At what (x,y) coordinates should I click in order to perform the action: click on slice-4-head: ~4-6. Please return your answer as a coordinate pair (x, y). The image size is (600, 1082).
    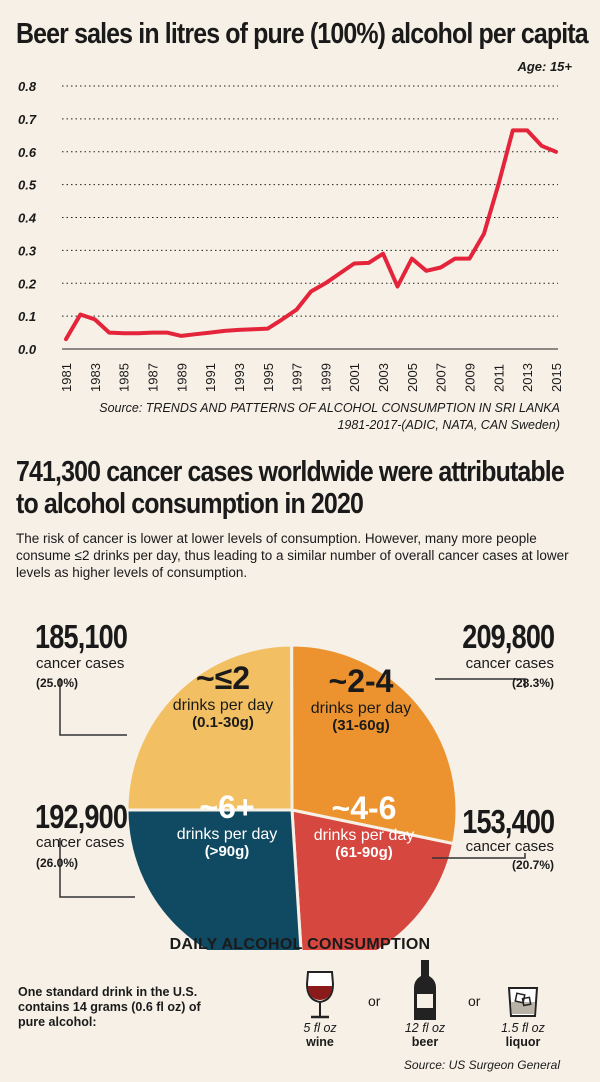
    Looking at the image, I should click on (364, 808).